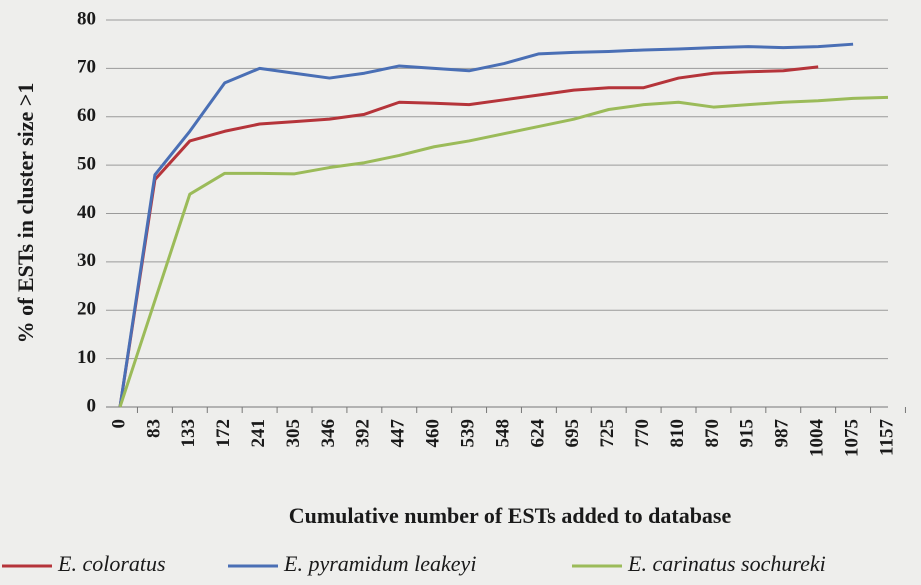 This screenshot has width=921, height=585. What do you see at coordinates (642, 433) in the screenshot?
I see `x-tick-label: 770` at bounding box center [642, 433].